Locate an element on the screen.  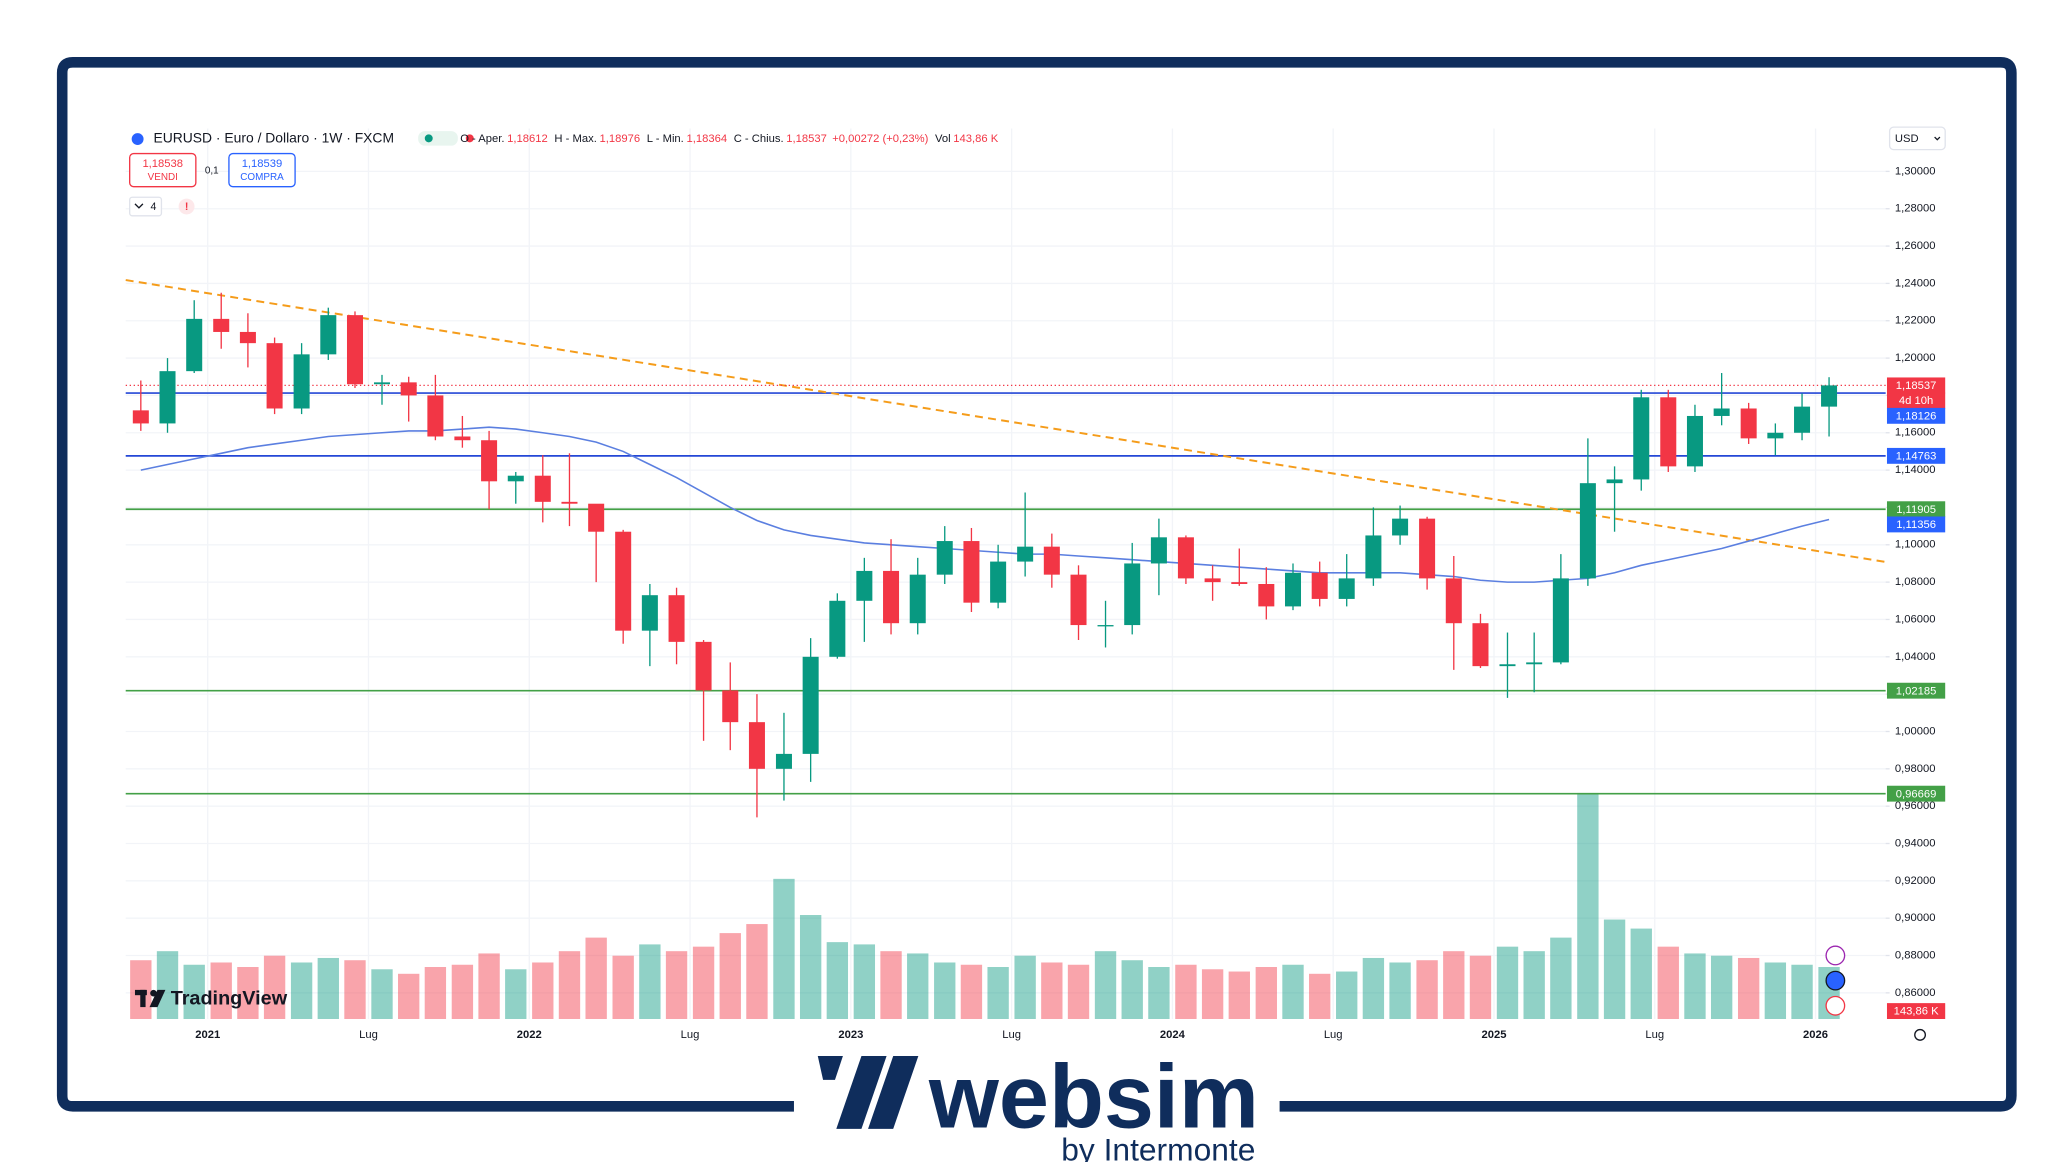
header-text: H - Max. is located at coordinates (575, 139).